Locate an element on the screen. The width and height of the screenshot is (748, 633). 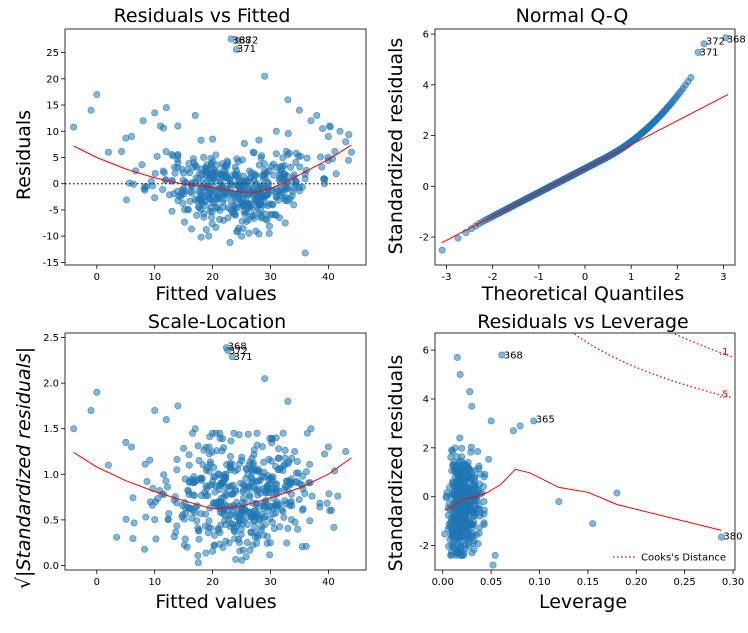
x-tick-label: 0.10 is located at coordinates (539, 582).